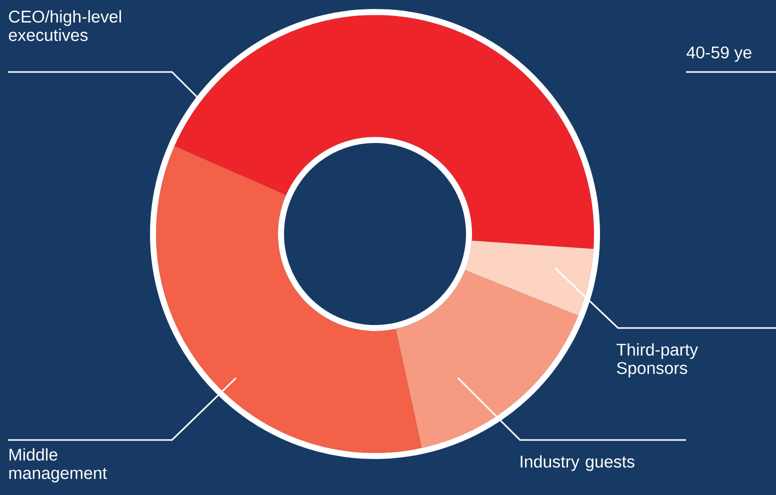 Image resolution: width=776 pixels, height=495 pixels. What do you see at coordinates (577, 463) in the screenshot?
I see `slice-label: Industry guests` at bounding box center [577, 463].